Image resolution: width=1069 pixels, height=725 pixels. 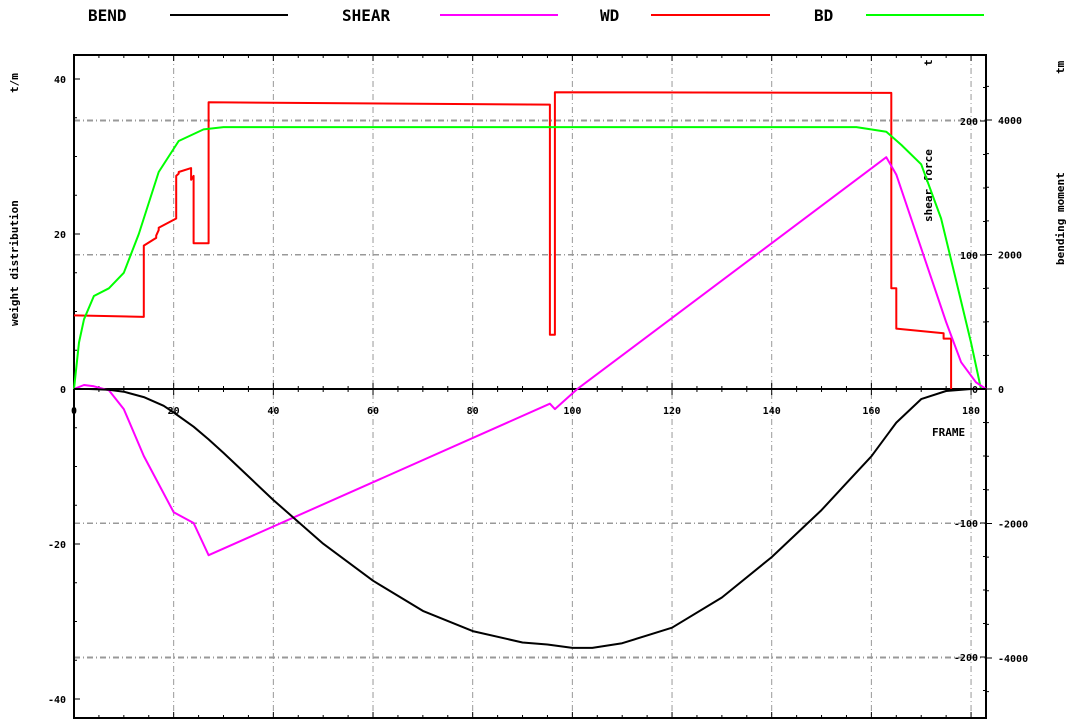 I want to click on shear-tick-label: 0, so click(x=975, y=390).